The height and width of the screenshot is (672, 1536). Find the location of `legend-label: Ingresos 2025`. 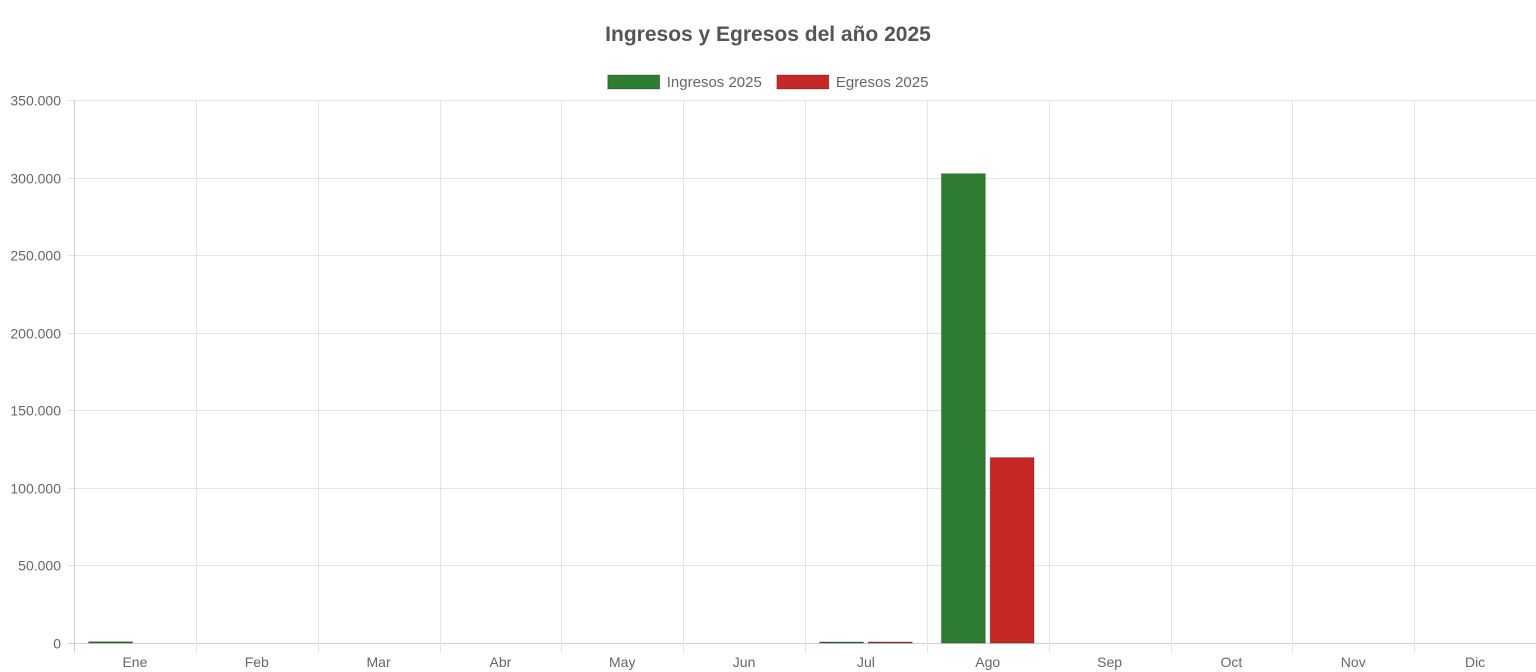

legend-label: Ingresos 2025 is located at coordinates (714, 82).